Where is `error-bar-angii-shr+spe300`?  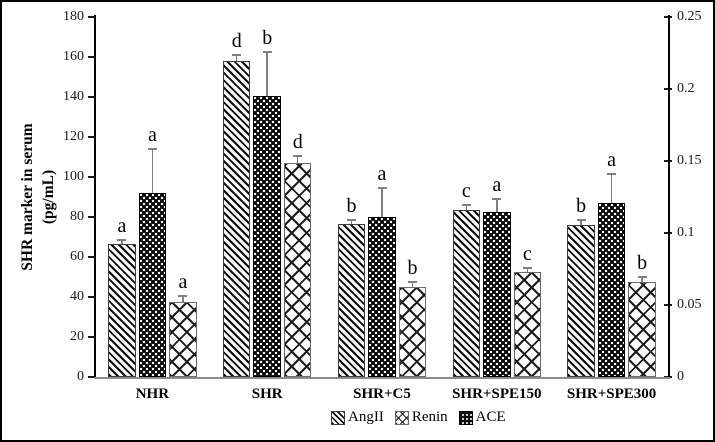
error-bar-angii-shr+spe300 is located at coordinates (581, 222).